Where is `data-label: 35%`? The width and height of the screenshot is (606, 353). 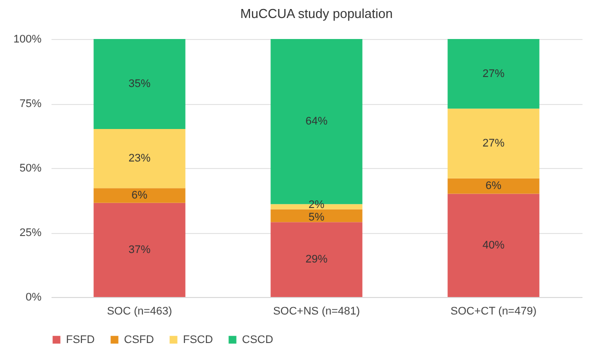 data-label: 35% is located at coordinates (139, 84).